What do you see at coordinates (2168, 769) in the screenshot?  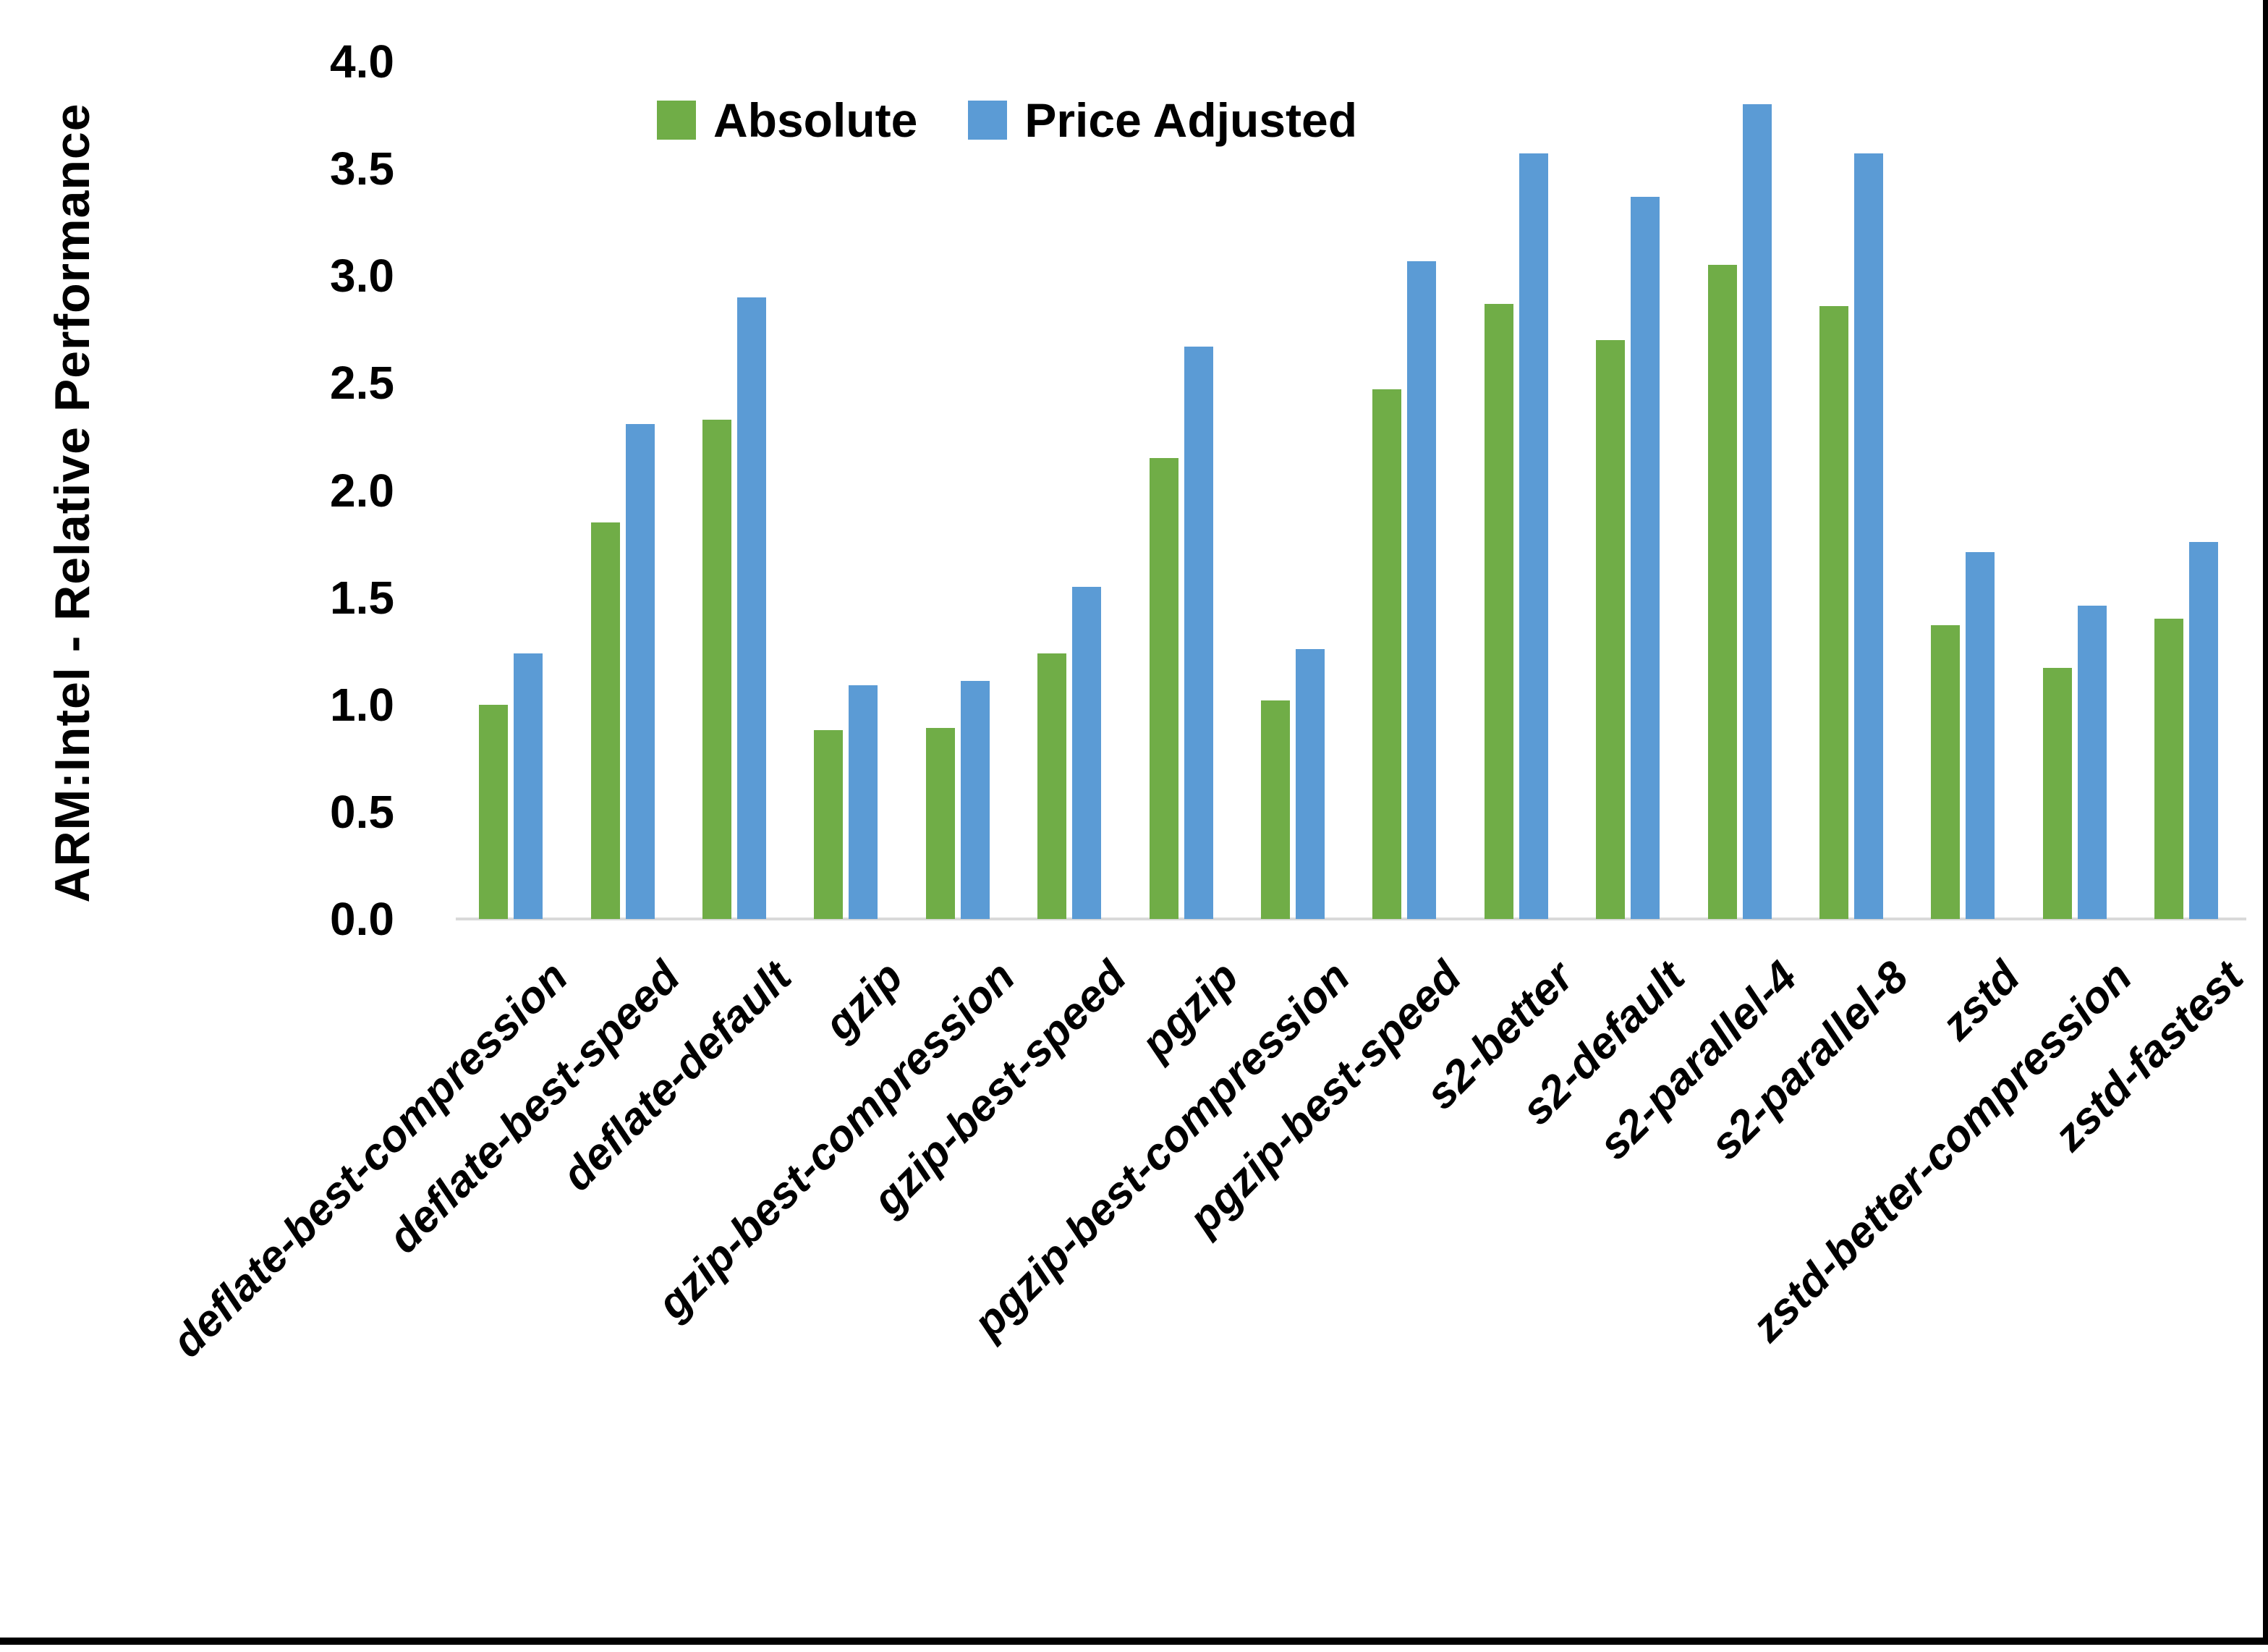 I see `bar-absolute-zstd-fastest` at bounding box center [2168, 769].